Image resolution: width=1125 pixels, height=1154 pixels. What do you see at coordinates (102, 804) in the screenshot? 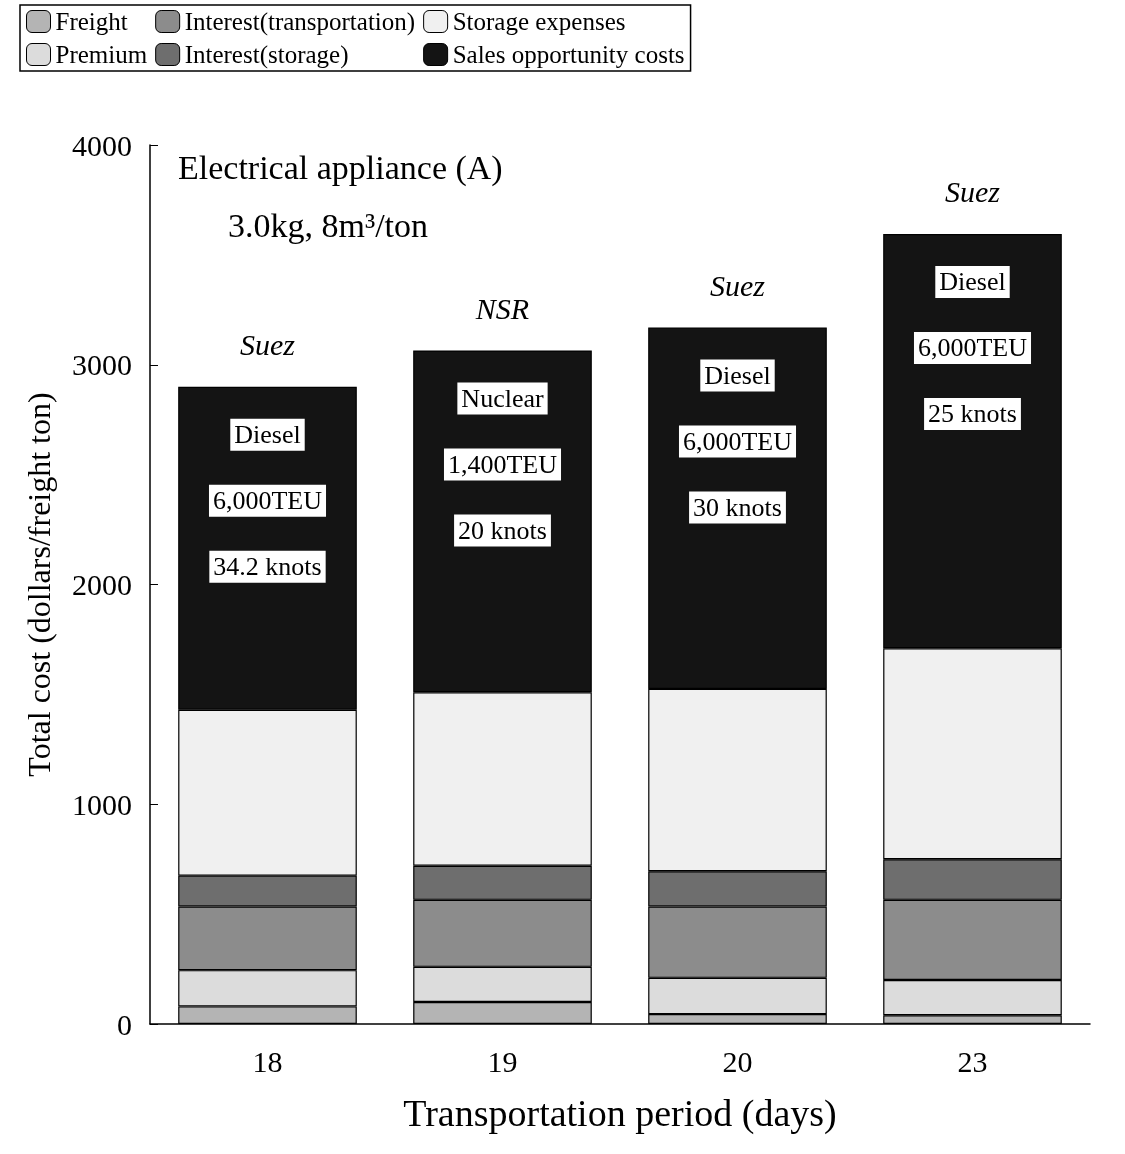
I see `y-tick-label: 1000` at bounding box center [102, 804].